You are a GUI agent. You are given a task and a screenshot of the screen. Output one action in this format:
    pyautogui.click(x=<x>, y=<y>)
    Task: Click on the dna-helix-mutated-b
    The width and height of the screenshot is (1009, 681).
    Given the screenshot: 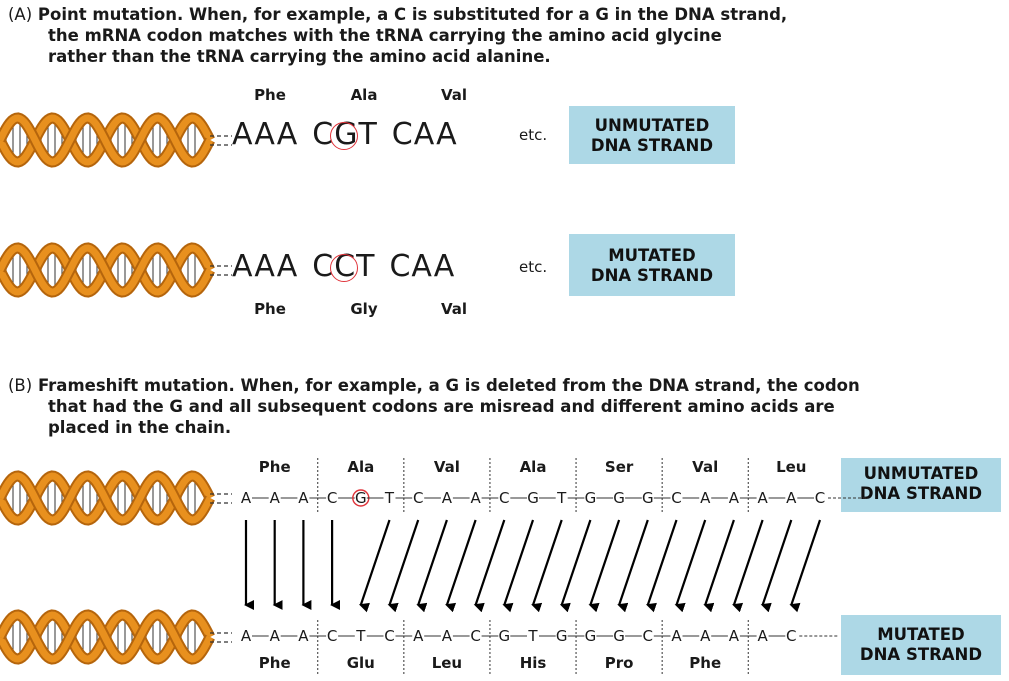 What is the action you would take?
    pyautogui.click(x=116, y=637)
    